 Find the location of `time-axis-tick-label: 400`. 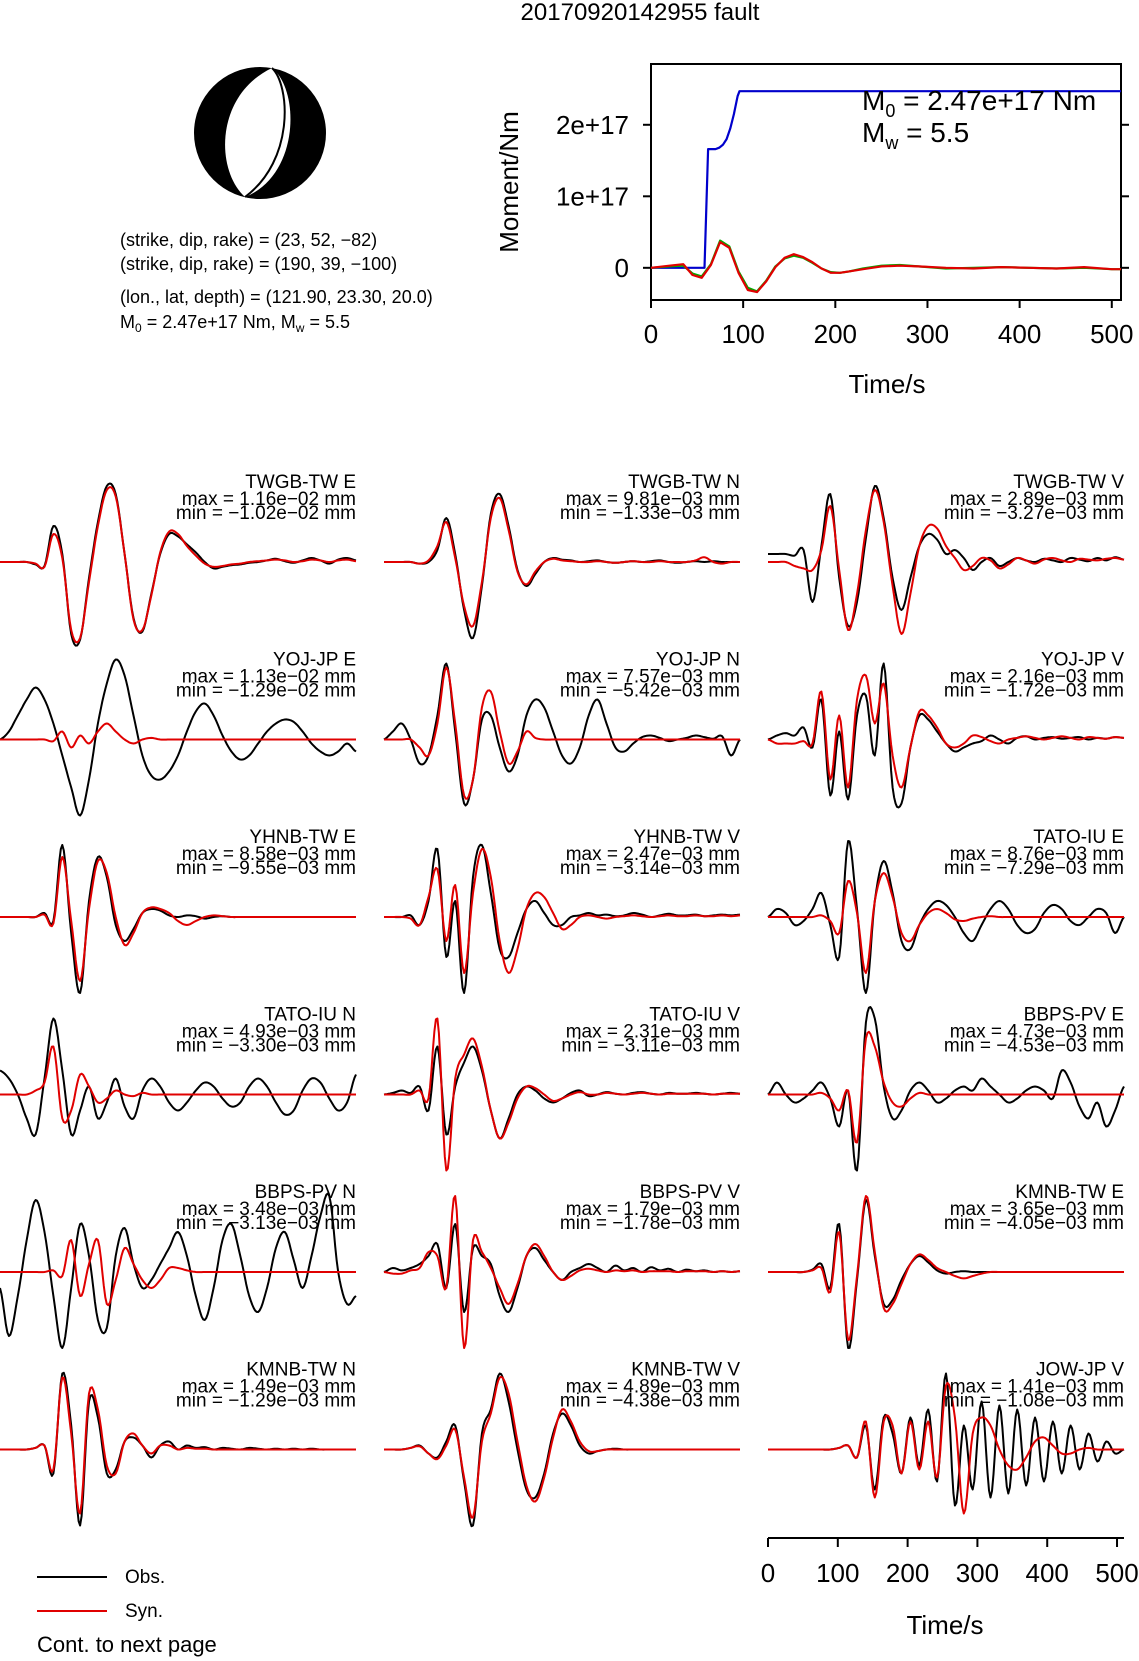

time-axis-tick-label: 400 is located at coordinates (1047, 1573).